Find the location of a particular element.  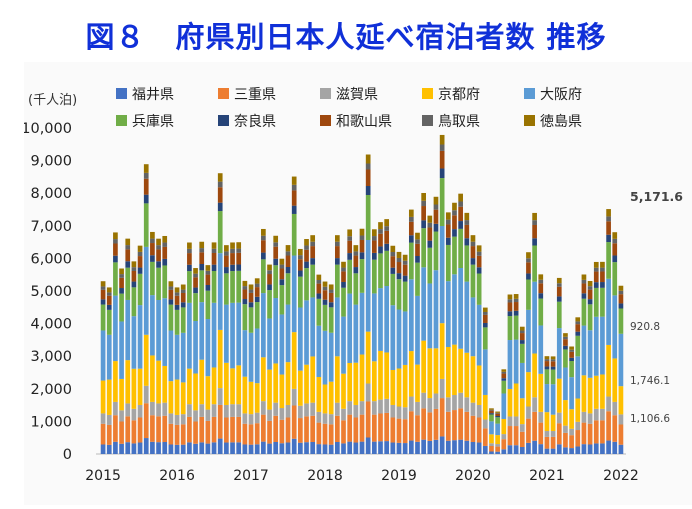

x-tick-label: 2020 is located at coordinates (473, 476).